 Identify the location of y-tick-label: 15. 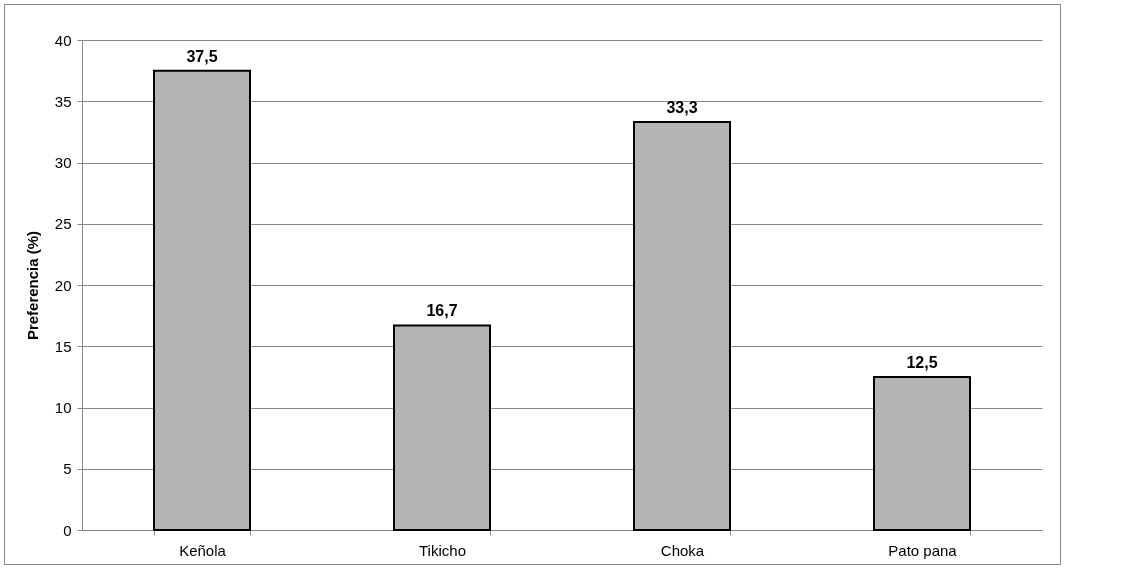
(63, 346).